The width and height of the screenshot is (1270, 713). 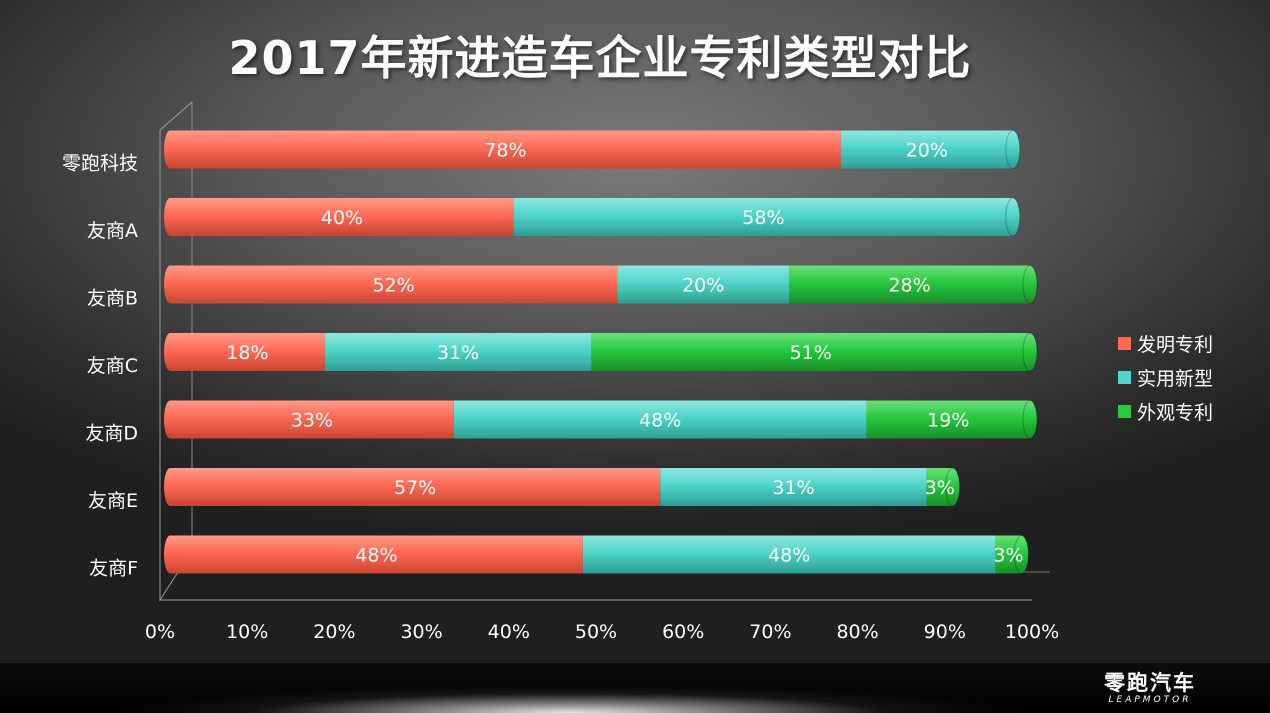 I want to click on x-tick-label: 90%, so click(x=945, y=632).